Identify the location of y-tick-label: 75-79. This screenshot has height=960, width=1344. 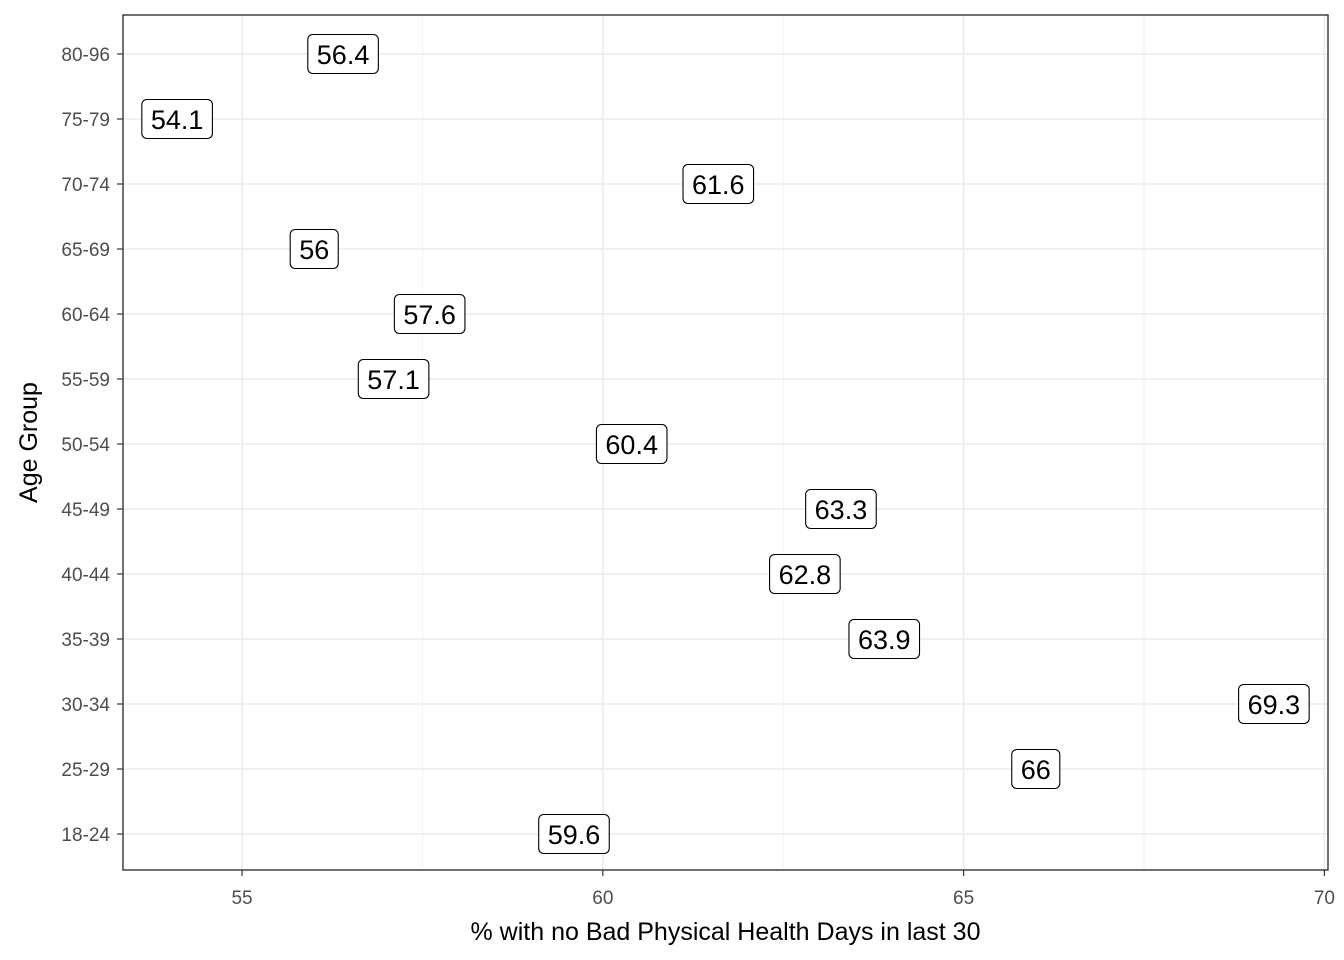
(85, 120).